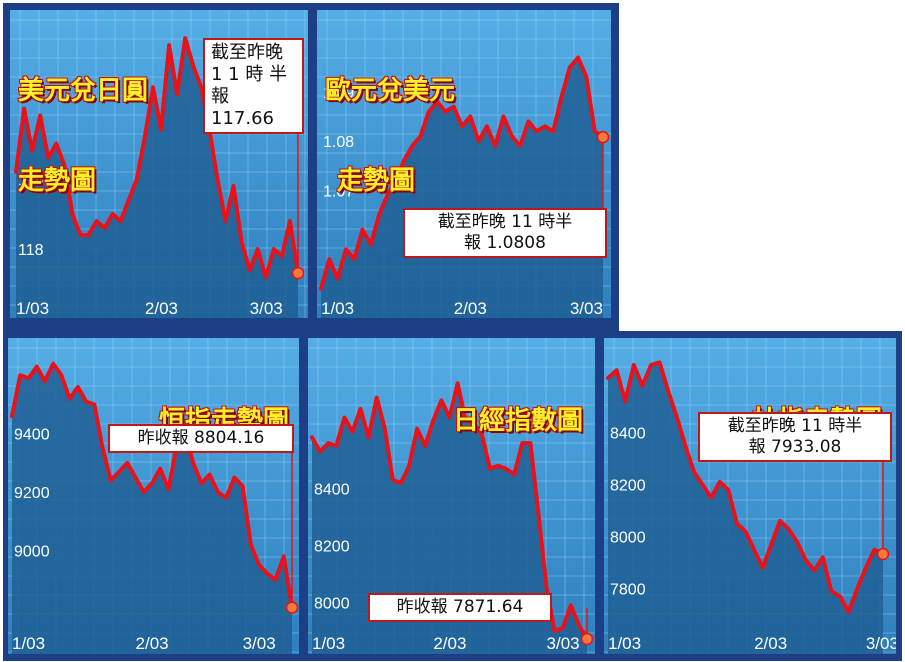 Image resolution: width=905 pixels, height=662 pixels. I want to click on usdjpy-callout-line-3: 報 117.66, so click(242, 107).